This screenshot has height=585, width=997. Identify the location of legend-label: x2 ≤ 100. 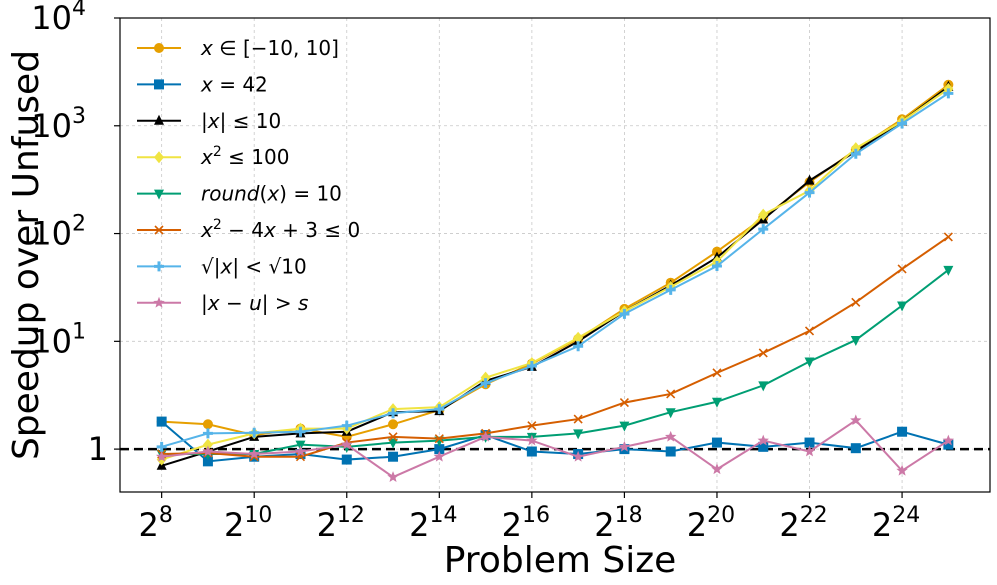
(244, 156).